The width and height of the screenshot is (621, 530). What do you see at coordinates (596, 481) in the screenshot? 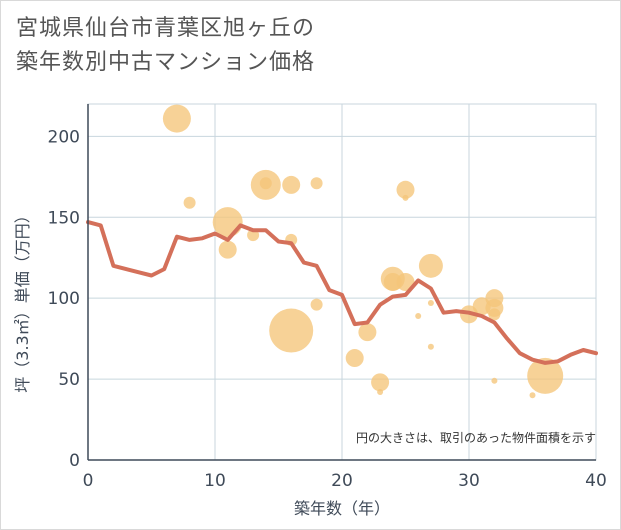
I see `x-tick-label: 40` at bounding box center [596, 481].